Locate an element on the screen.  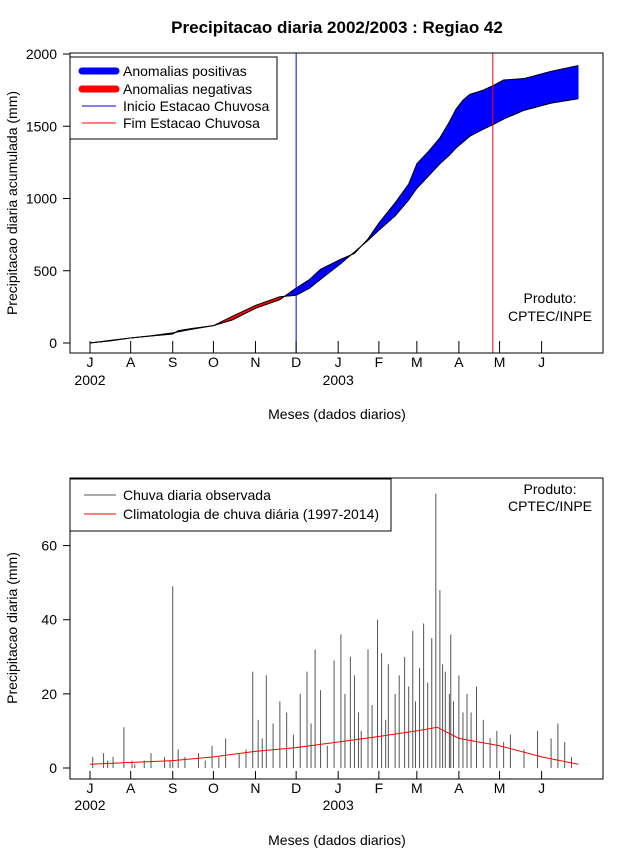
legend-label-inicio: Inicio Estacao Chuvosa is located at coordinates (196, 106).